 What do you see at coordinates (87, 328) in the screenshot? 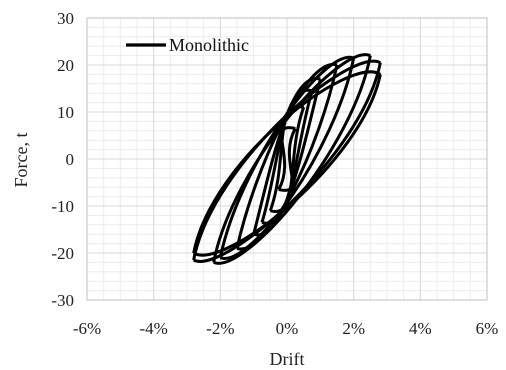
I see `x-tick-label: -6%` at bounding box center [87, 328].